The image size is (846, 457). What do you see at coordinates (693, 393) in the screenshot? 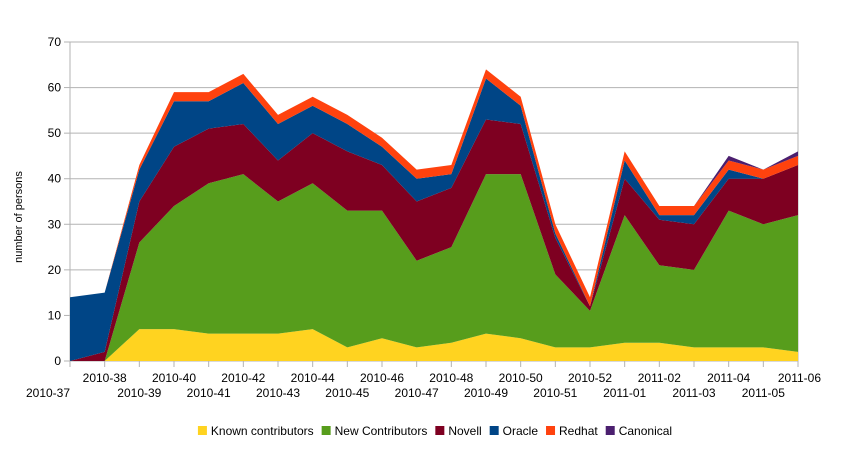
I see `x-tick-label: 2011-03` at bounding box center [693, 393].